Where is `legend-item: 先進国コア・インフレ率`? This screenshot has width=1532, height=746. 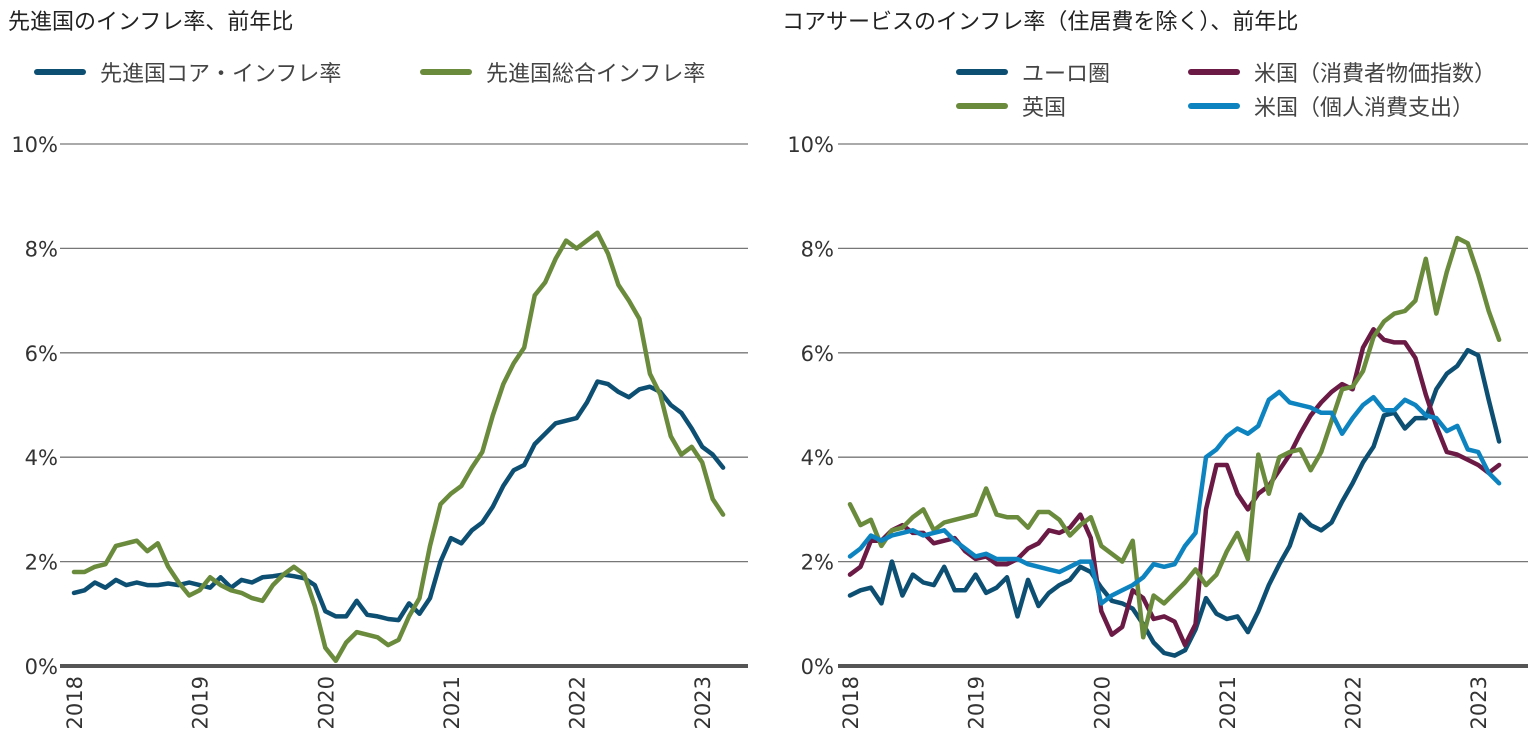
legend-item: 先進国コア・インフレ率 is located at coordinates (187, 72).